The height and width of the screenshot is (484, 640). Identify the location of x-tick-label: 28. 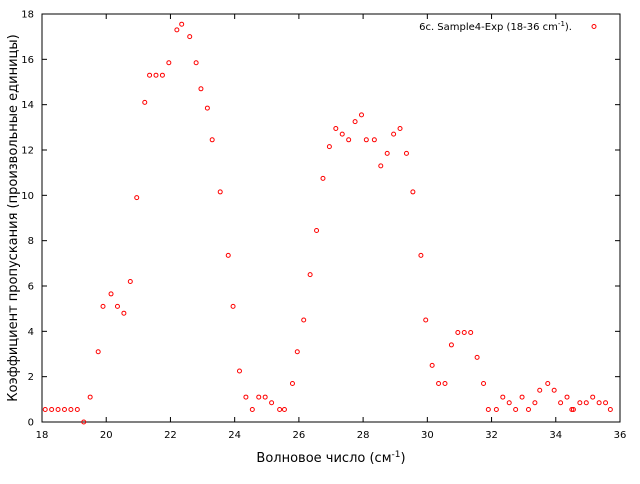
(363, 435).